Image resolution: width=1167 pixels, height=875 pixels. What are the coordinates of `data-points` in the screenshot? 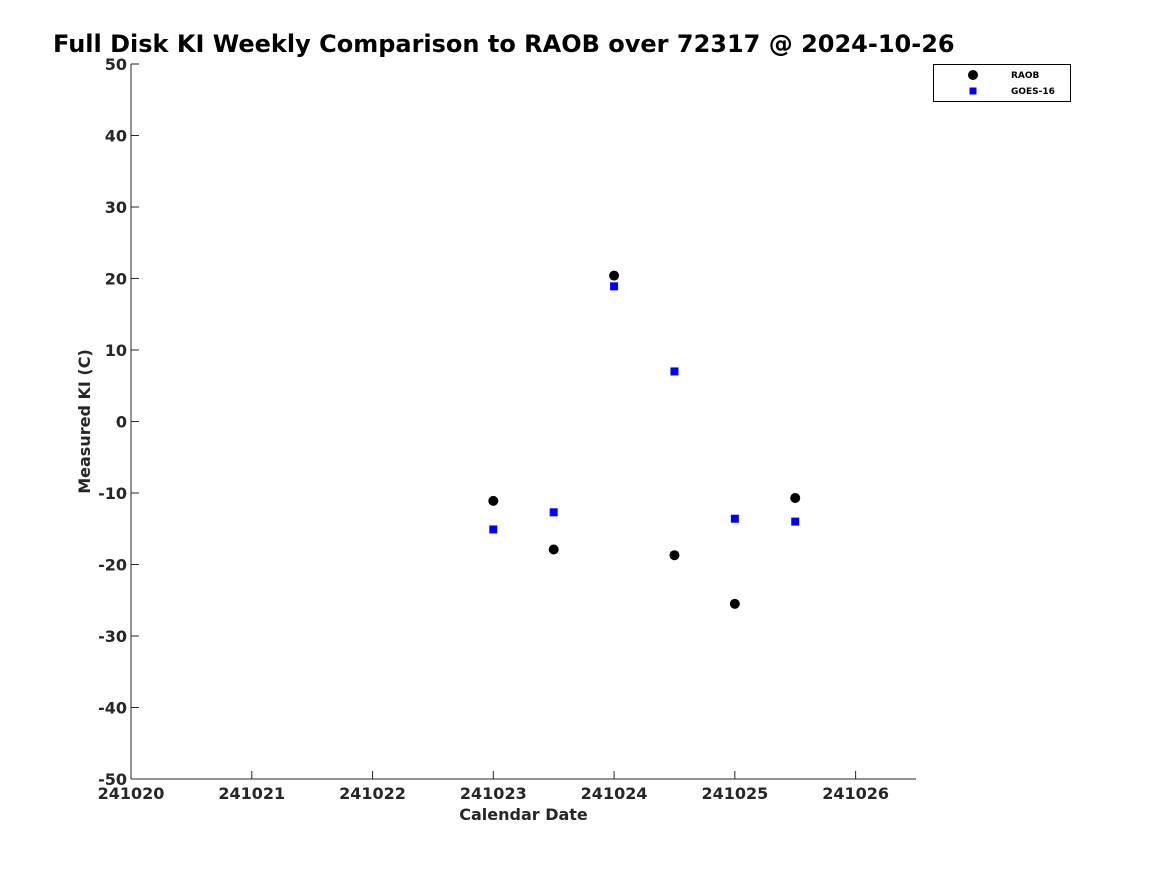 It's located at (644, 439).